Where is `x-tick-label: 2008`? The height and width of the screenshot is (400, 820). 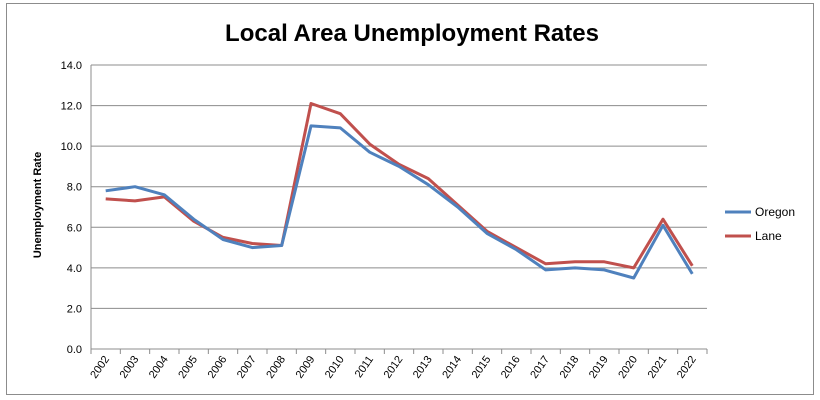 x-tick-label: 2008 is located at coordinates (276, 367).